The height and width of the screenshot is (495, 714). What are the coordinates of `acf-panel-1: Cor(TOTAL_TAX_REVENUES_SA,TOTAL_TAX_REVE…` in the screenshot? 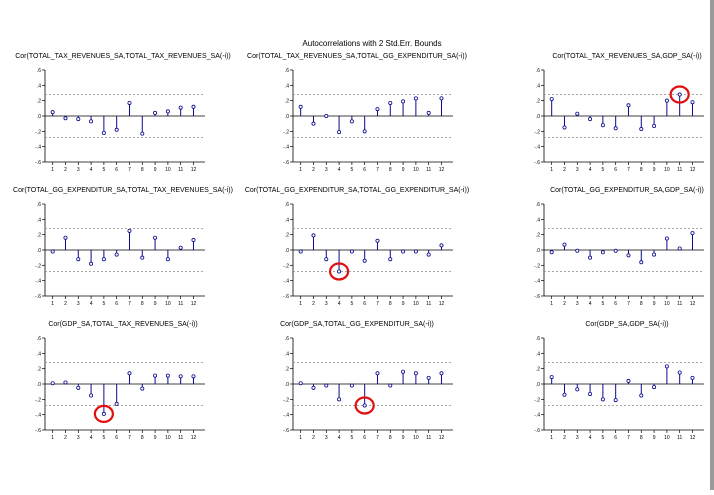 It's located at (123, 113).